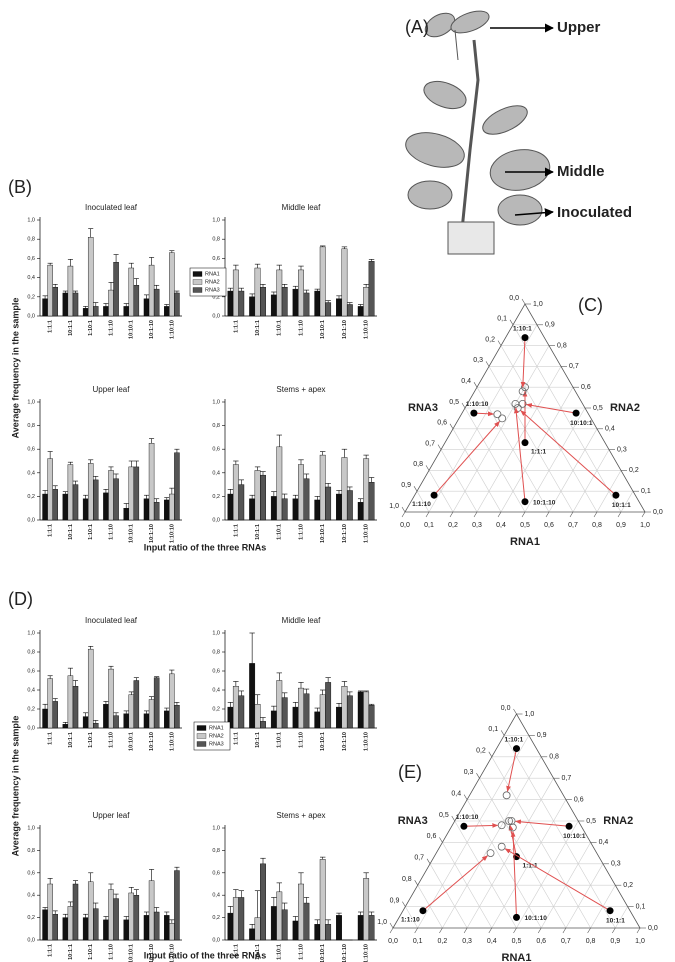  What do you see at coordinates (549, 525) in the screenshot?
I see `tick-label: 0,6` at bounding box center [549, 525].